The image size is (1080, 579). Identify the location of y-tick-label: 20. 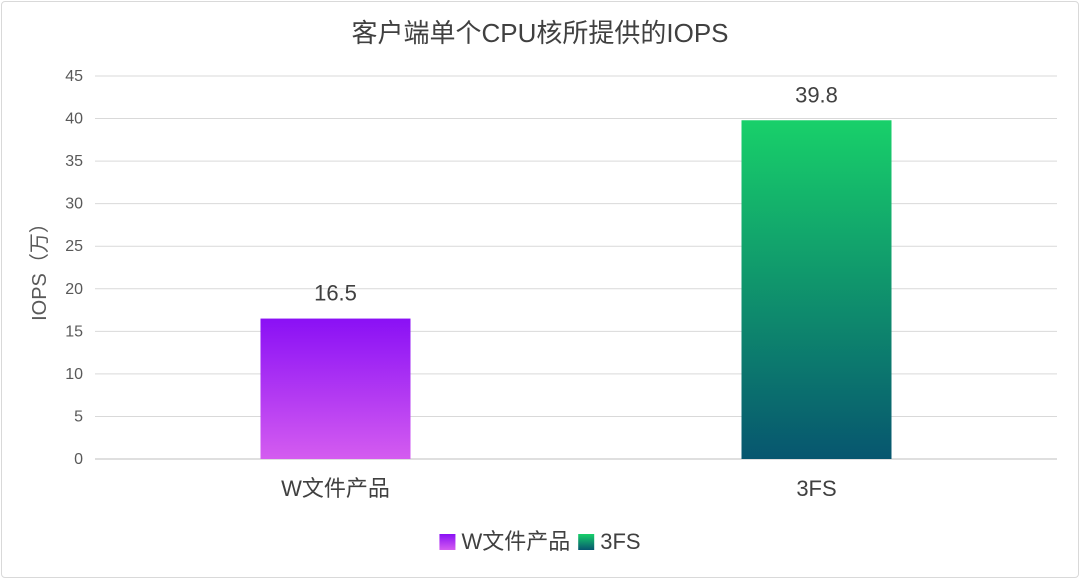
(74, 289).